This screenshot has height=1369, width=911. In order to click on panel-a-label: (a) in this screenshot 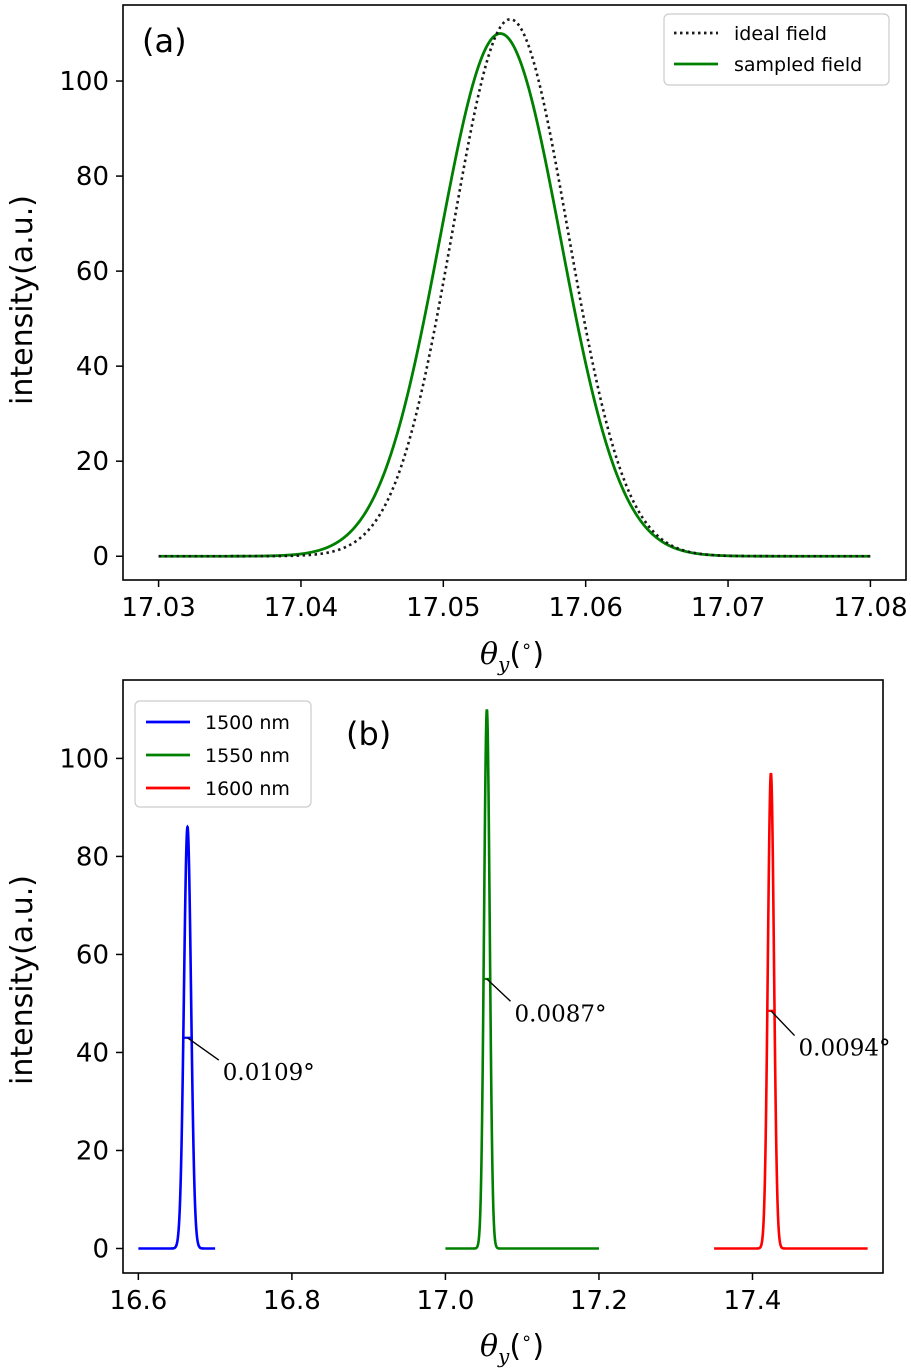, I will do `click(164, 41)`.